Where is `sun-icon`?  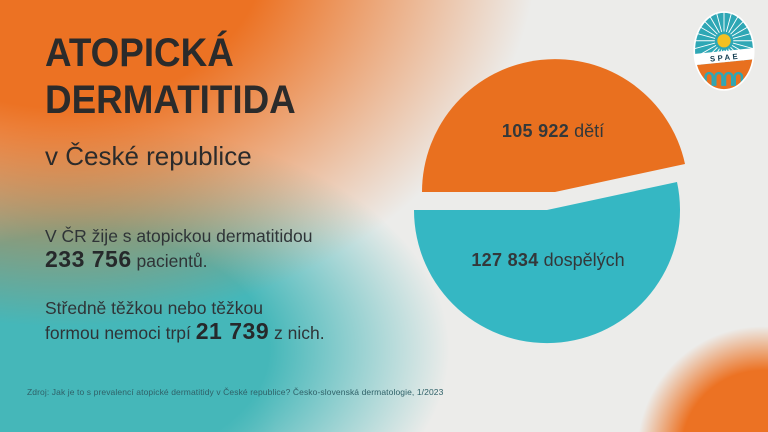 sun-icon is located at coordinates (724, 41).